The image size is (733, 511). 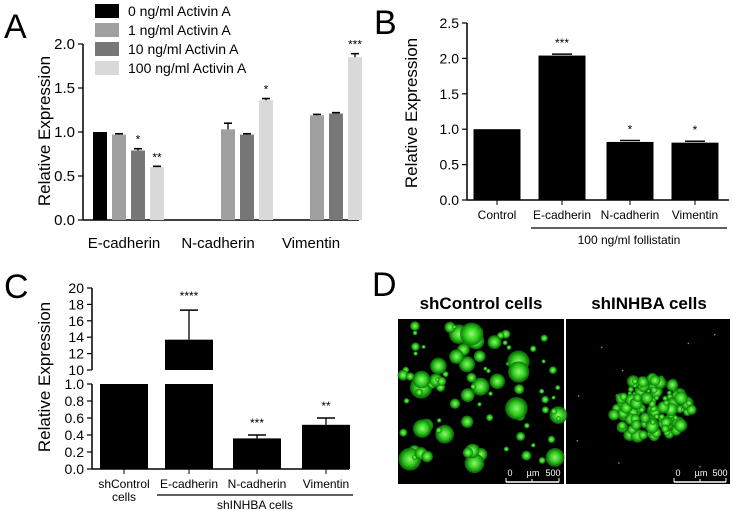 What do you see at coordinates (44, 131) in the screenshot?
I see `chart-a-ylabel: Relative Expression` at bounding box center [44, 131].